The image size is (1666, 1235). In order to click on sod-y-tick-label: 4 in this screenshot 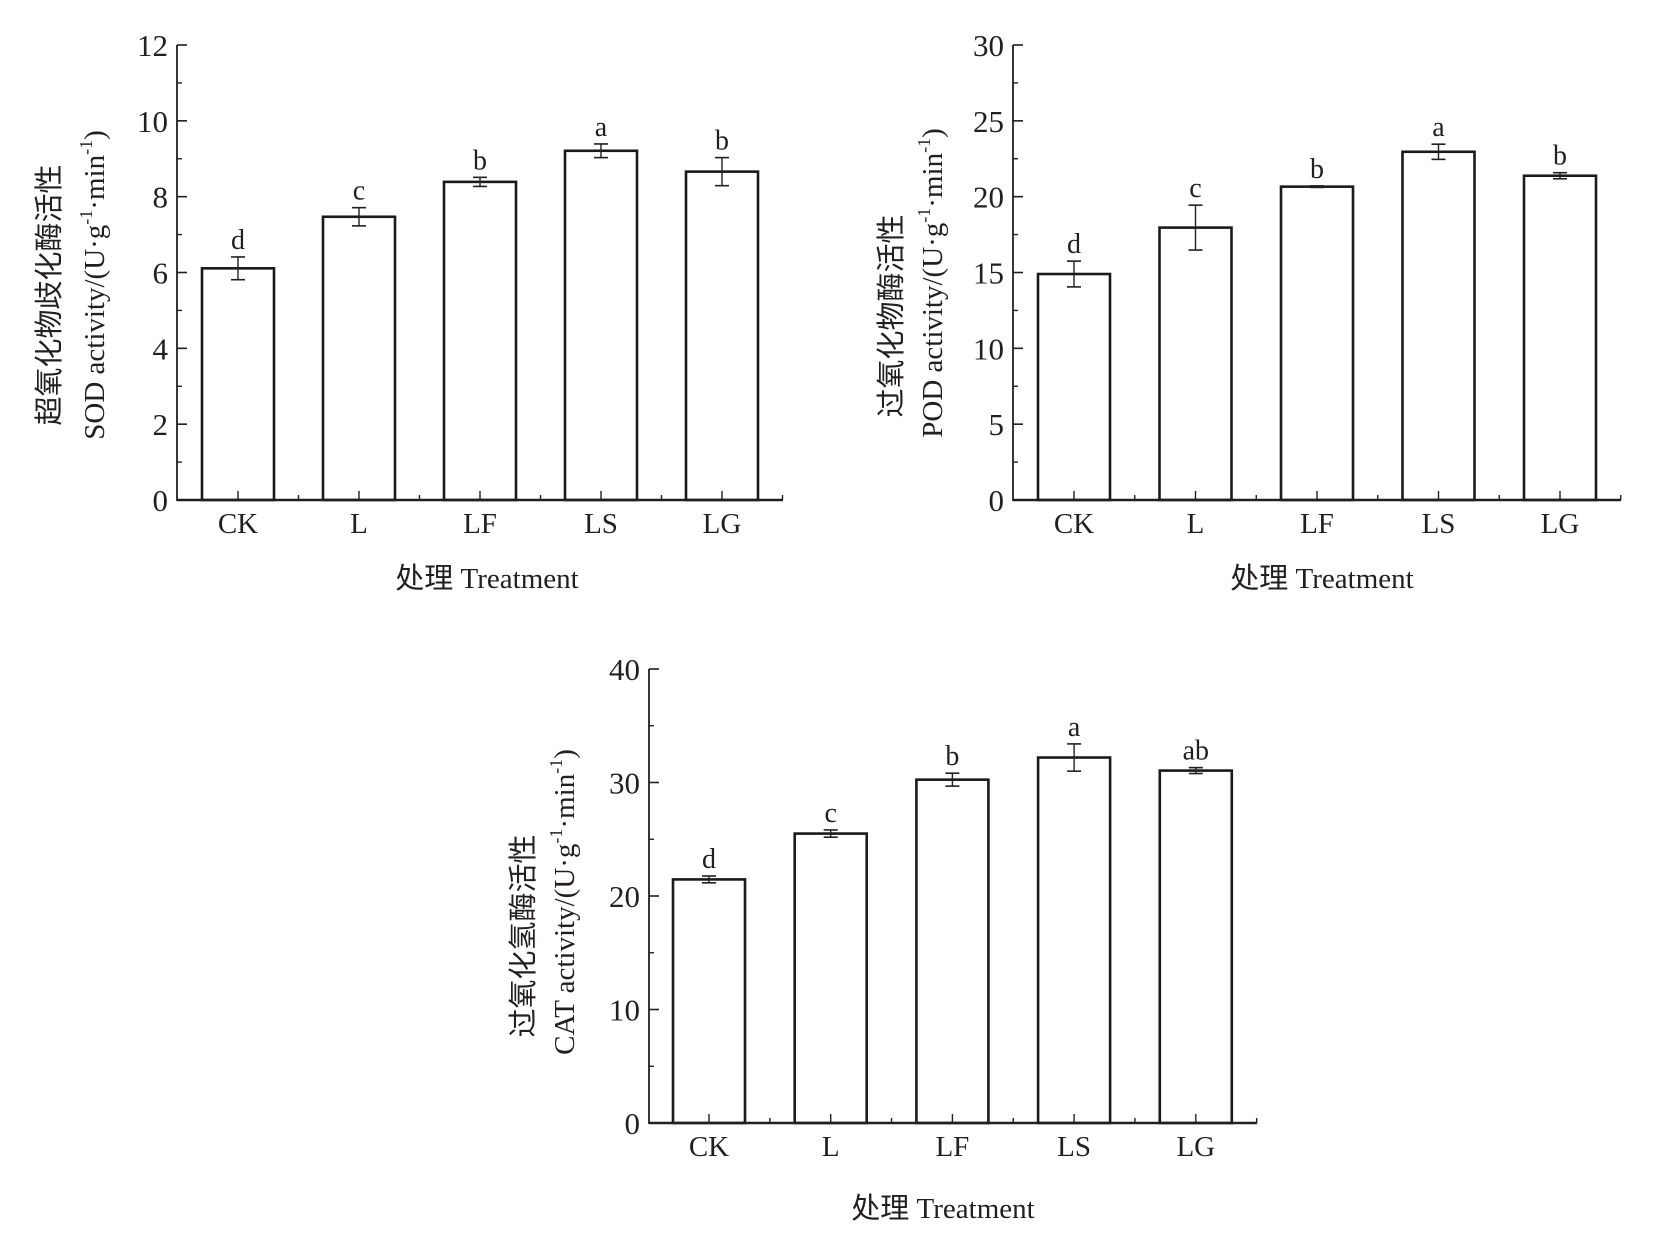, I will do `click(161, 348)`.